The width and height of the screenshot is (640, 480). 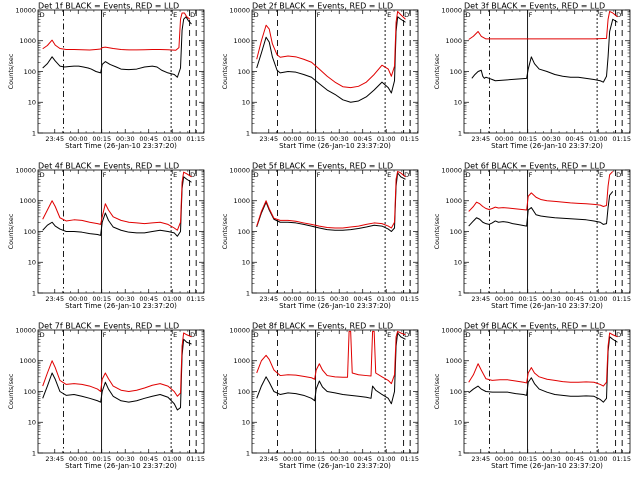 I want to click on panel-title: Det 5f BLACK = Events, RED = LLD, so click(x=322, y=166).